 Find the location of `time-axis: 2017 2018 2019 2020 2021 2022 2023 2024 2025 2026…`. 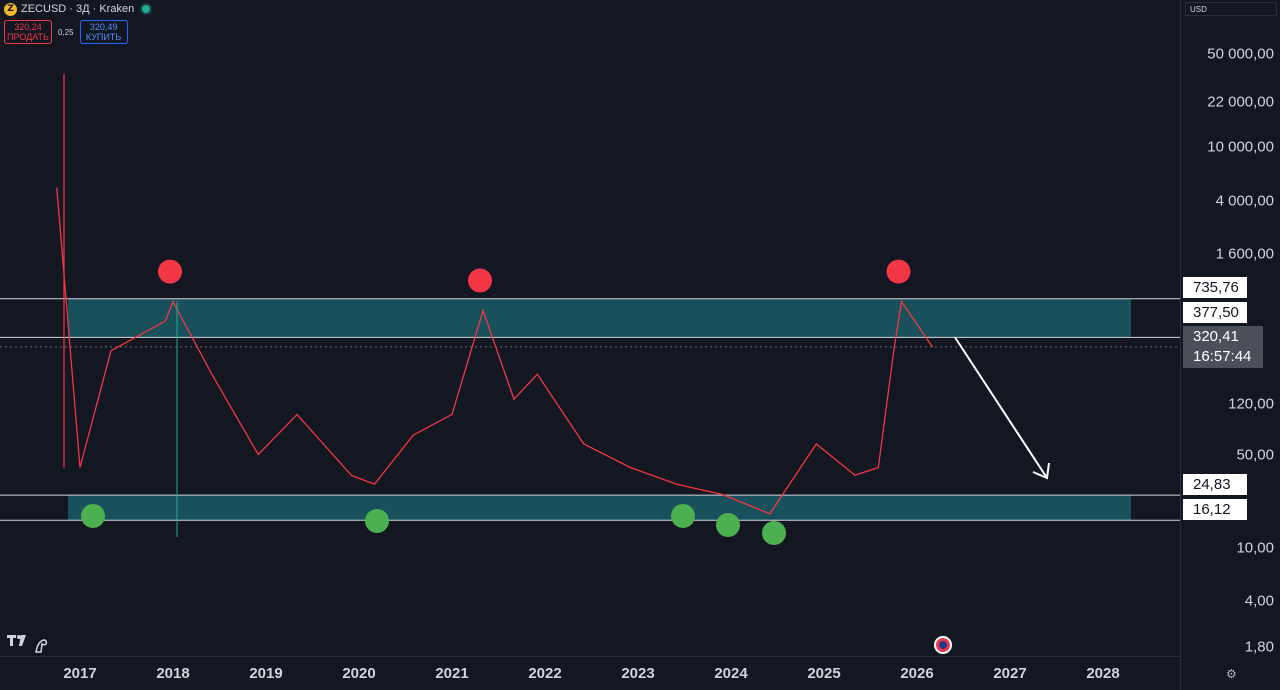

time-axis: 2017 2018 2019 2020 2021 2022 2023 2024 2025 2026… is located at coordinates (590, 673).